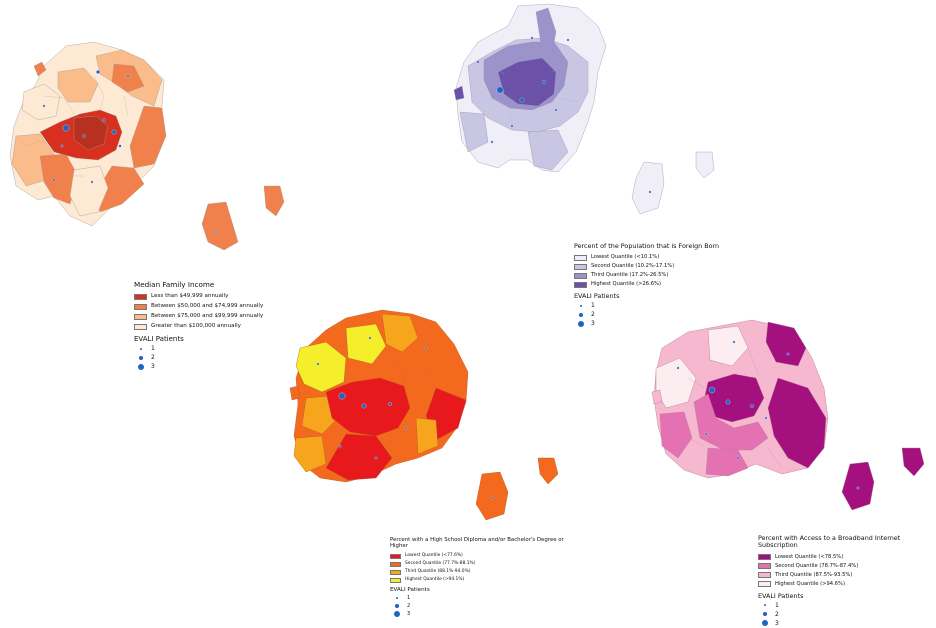 The image size is (936, 628). What do you see at coordinates (786, 344) in the screenshot?
I see `region-northeast-low` at bounding box center [786, 344].